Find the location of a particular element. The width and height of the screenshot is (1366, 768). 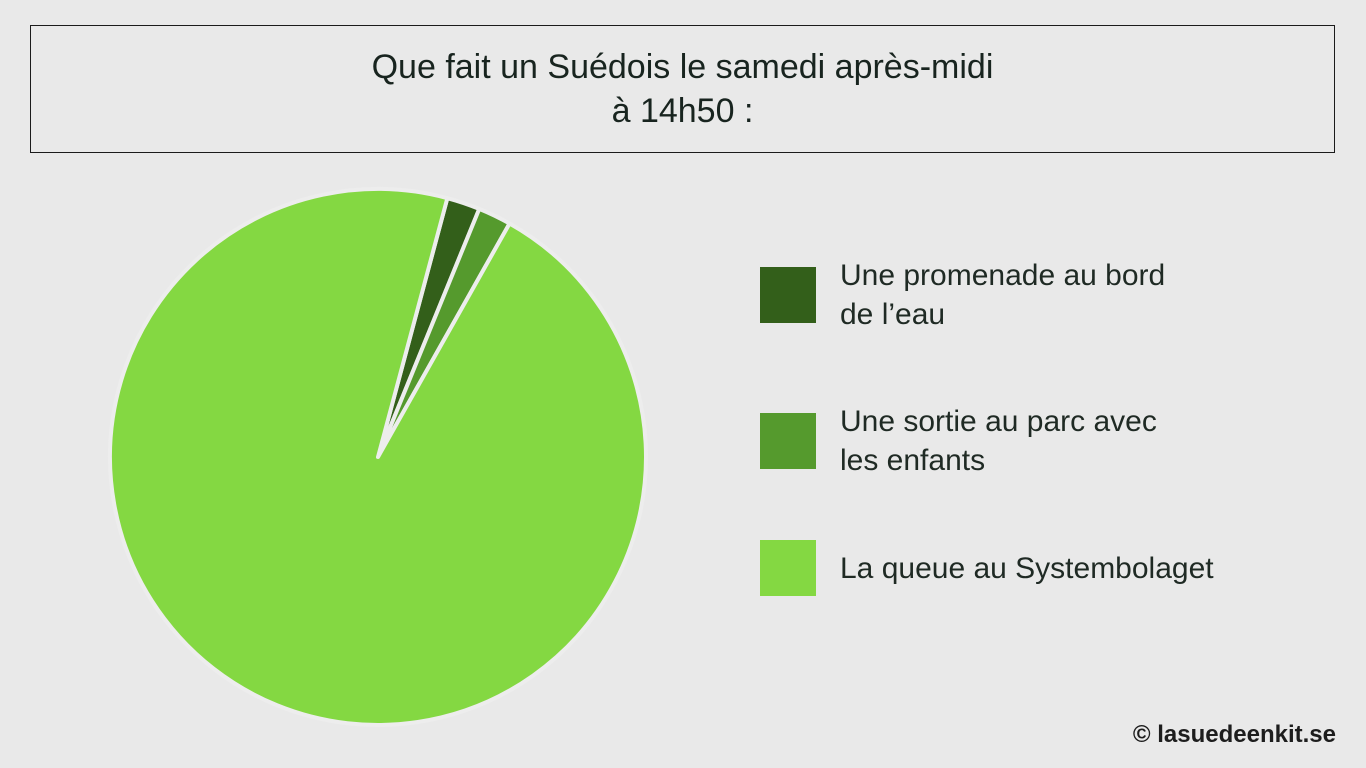

legend-label-systembolaget: La queue au Systembolaget is located at coordinates (1050, 568).